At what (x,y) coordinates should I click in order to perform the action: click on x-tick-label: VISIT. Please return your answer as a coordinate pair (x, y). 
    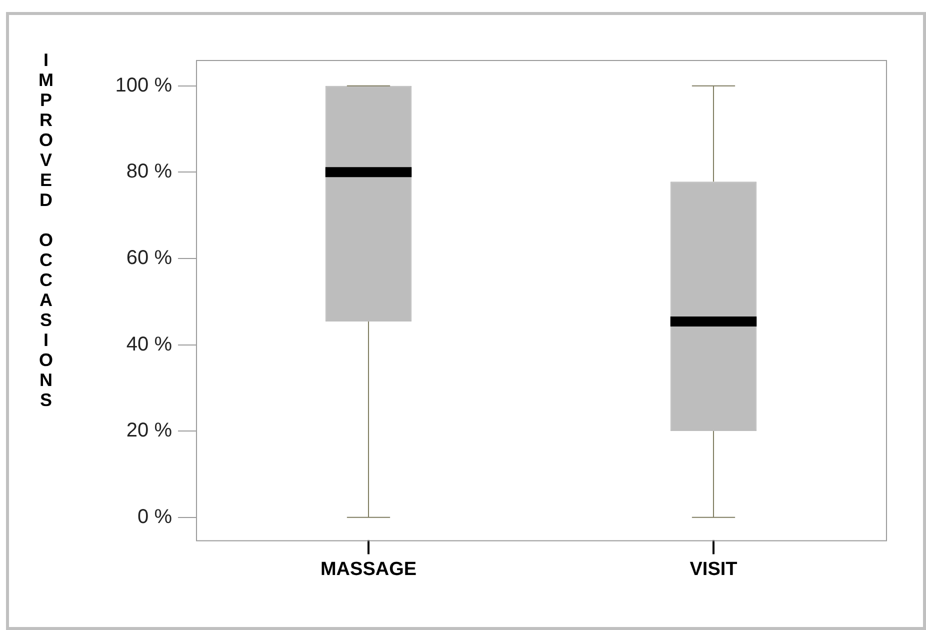
    Looking at the image, I should click on (714, 569).